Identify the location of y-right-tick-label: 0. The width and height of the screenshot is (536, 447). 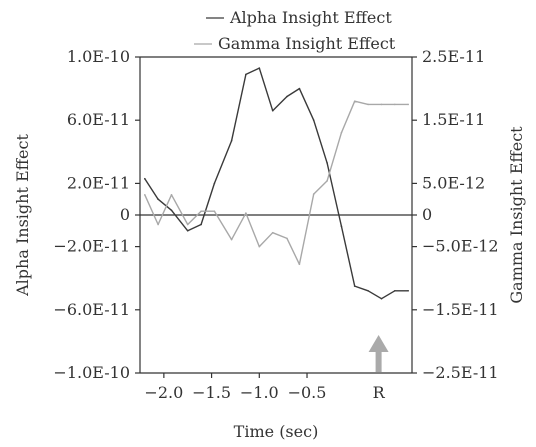
(427, 214).